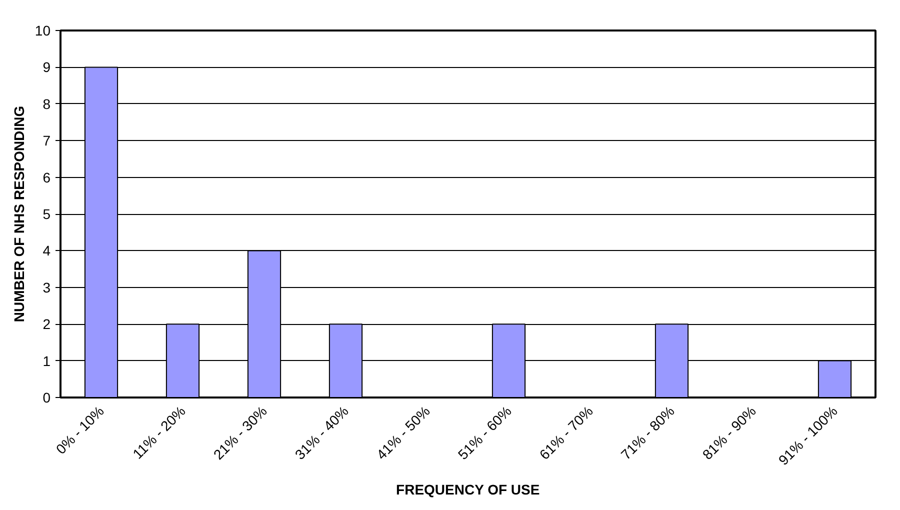 The image size is (900, 510). Describe the element at coordinates (46, 398) in the screenshot. I see `y-tick-label: 0` at that location.